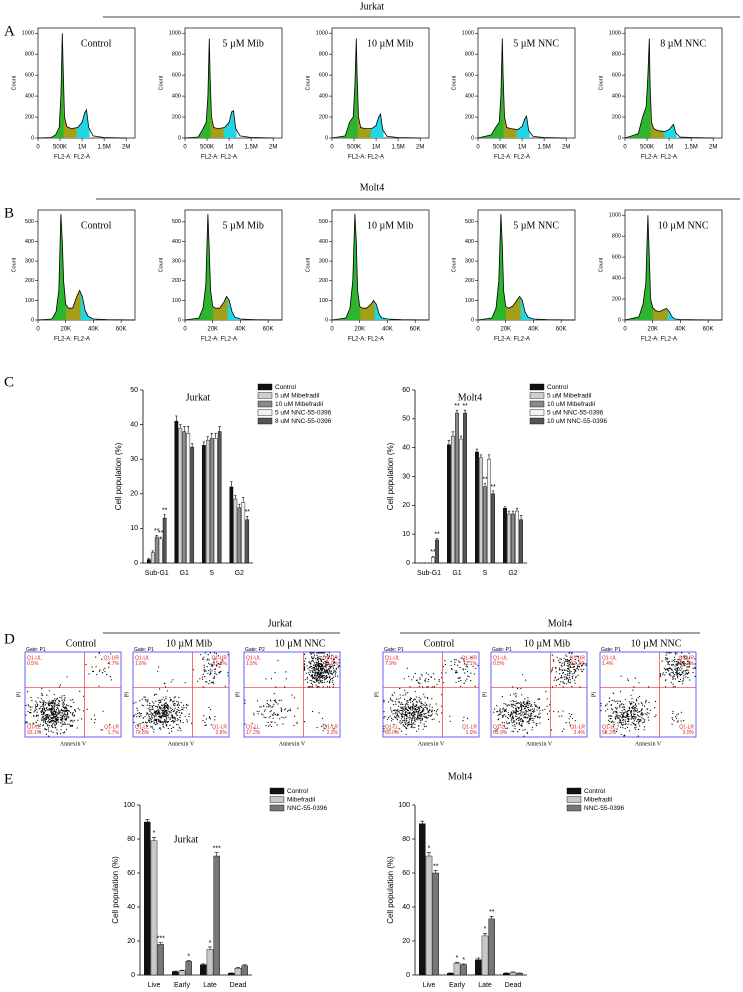 The width and height of the screenshot is (743, 992). Describe the element at coordinates (179, 320) in the screenshot. I see `y-tick-label: 0` at that location.